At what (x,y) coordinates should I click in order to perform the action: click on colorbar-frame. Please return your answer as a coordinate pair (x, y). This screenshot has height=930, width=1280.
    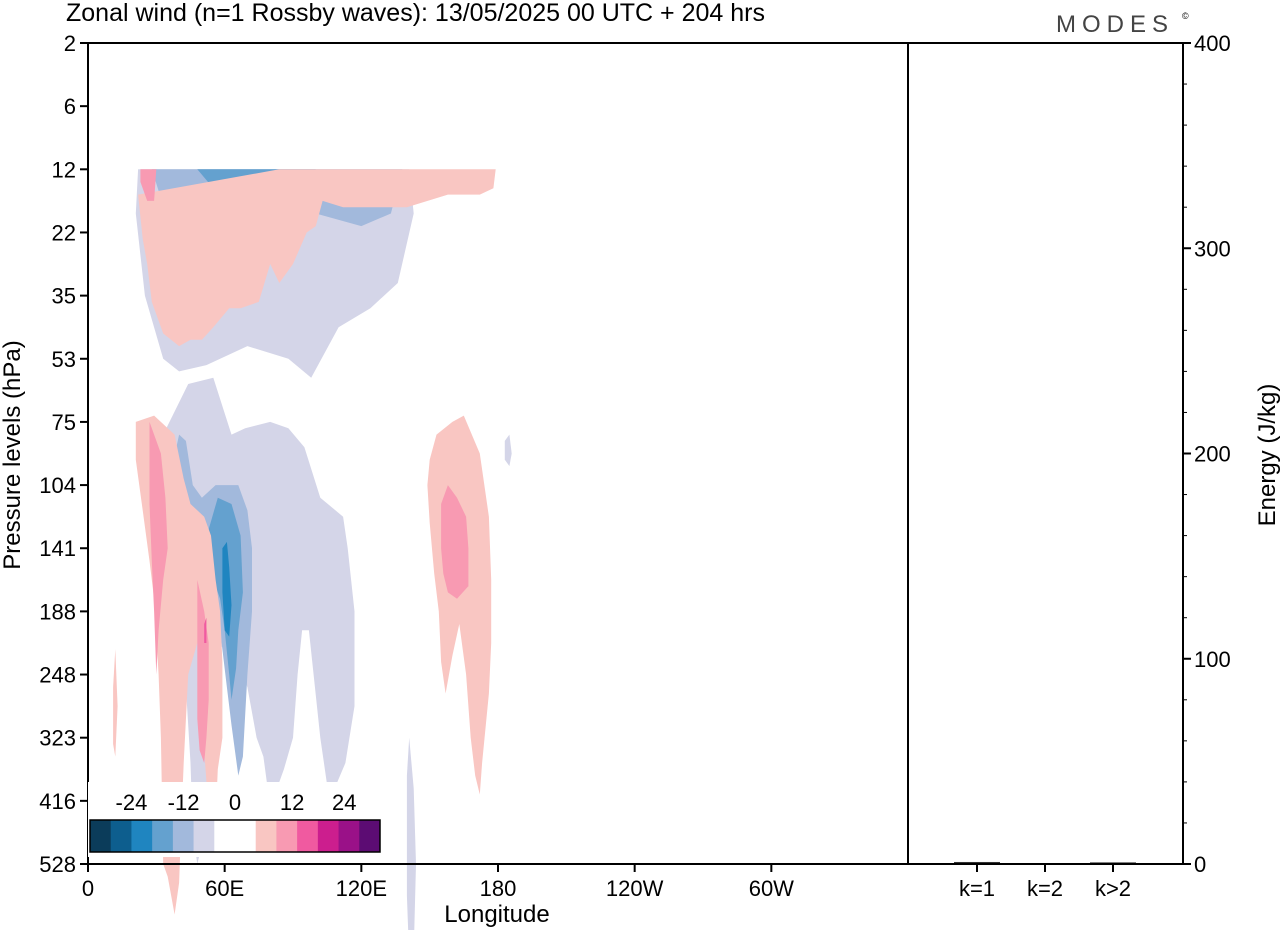
    Looking at the image, I should click on (235, 836).